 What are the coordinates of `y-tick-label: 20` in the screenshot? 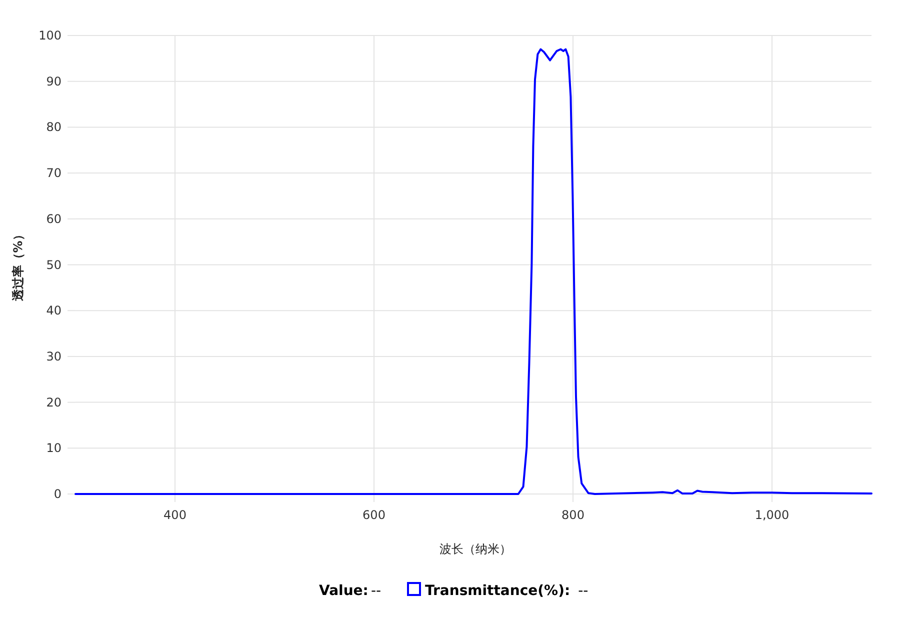 It's located at (54, 402).